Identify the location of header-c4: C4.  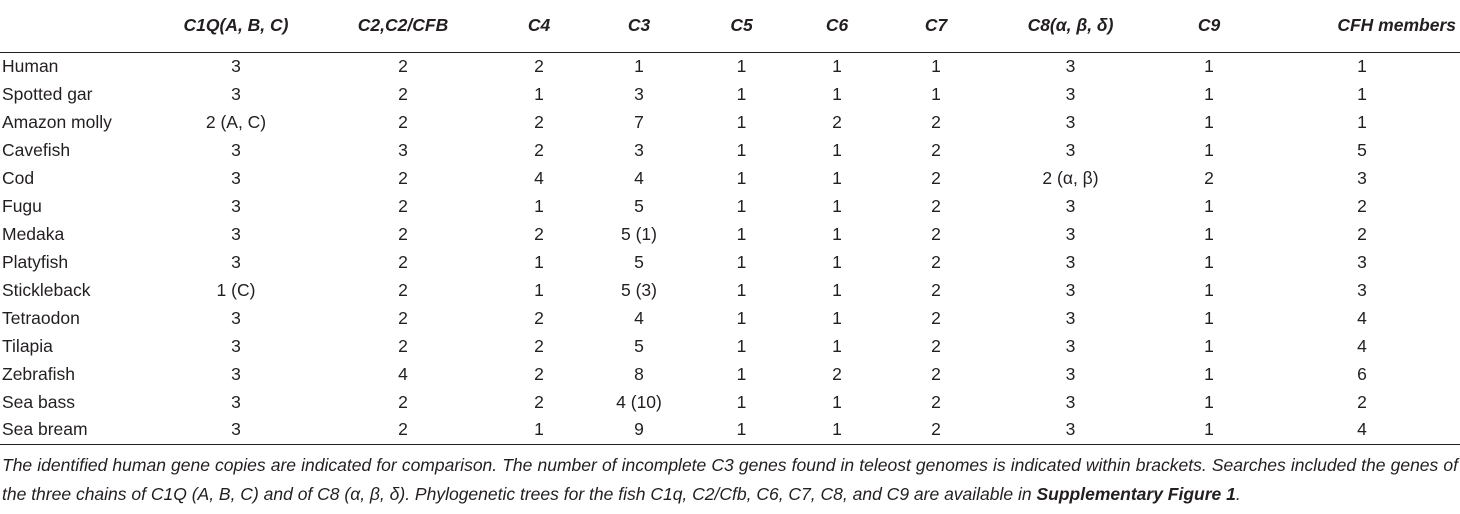
(539, 26).